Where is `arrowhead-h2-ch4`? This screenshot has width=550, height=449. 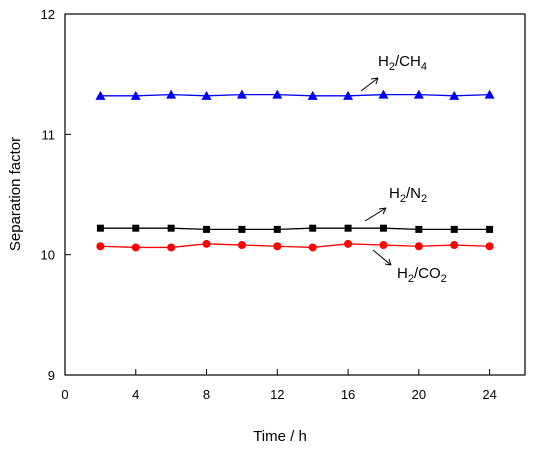 arrowhead-h2-ch4 is located at coordinates (374, 81).